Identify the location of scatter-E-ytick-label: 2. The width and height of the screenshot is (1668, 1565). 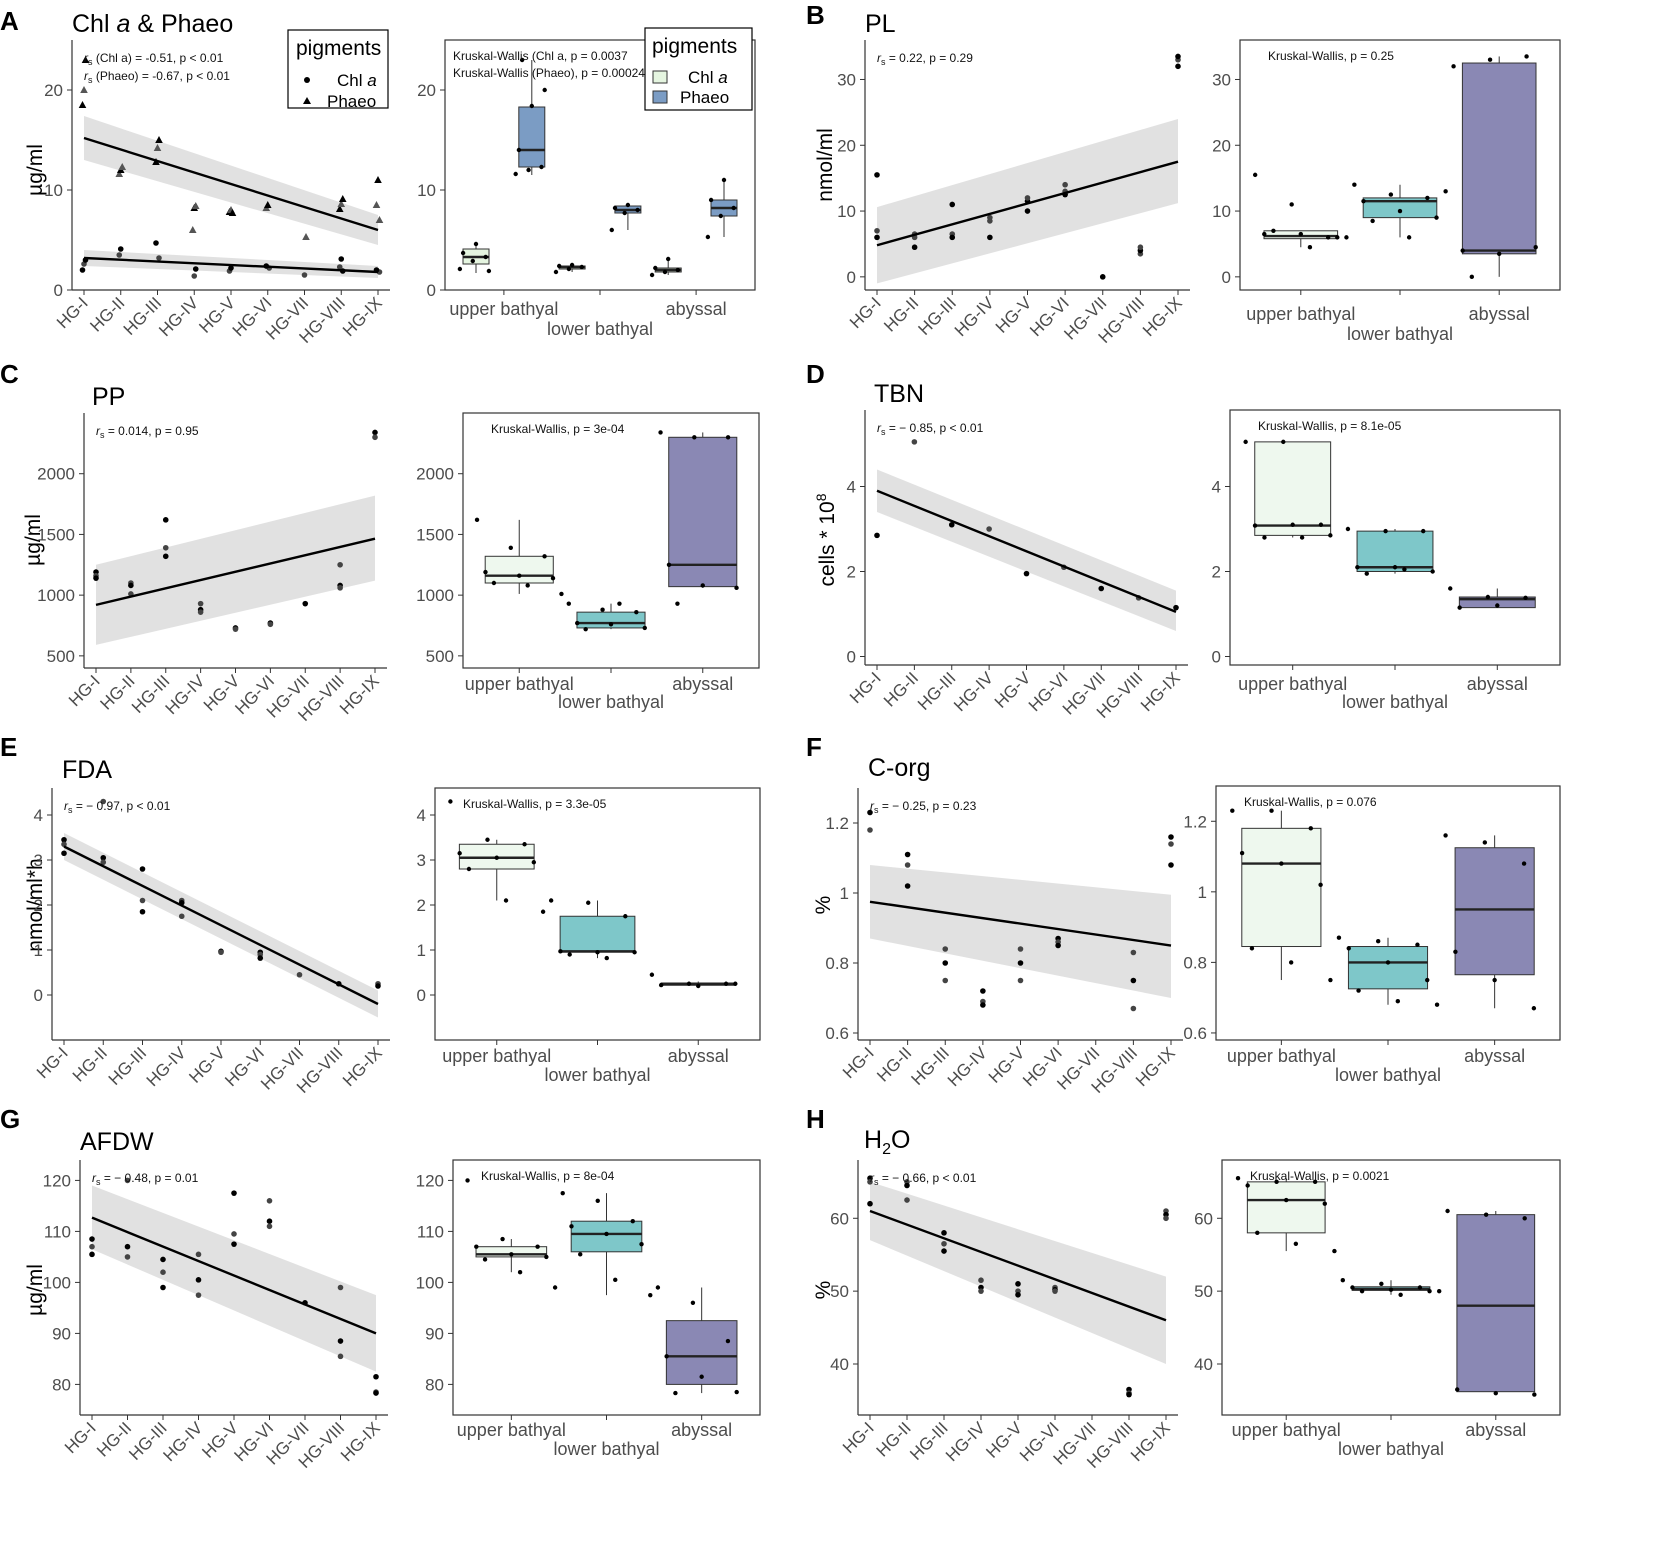
(38, 905).